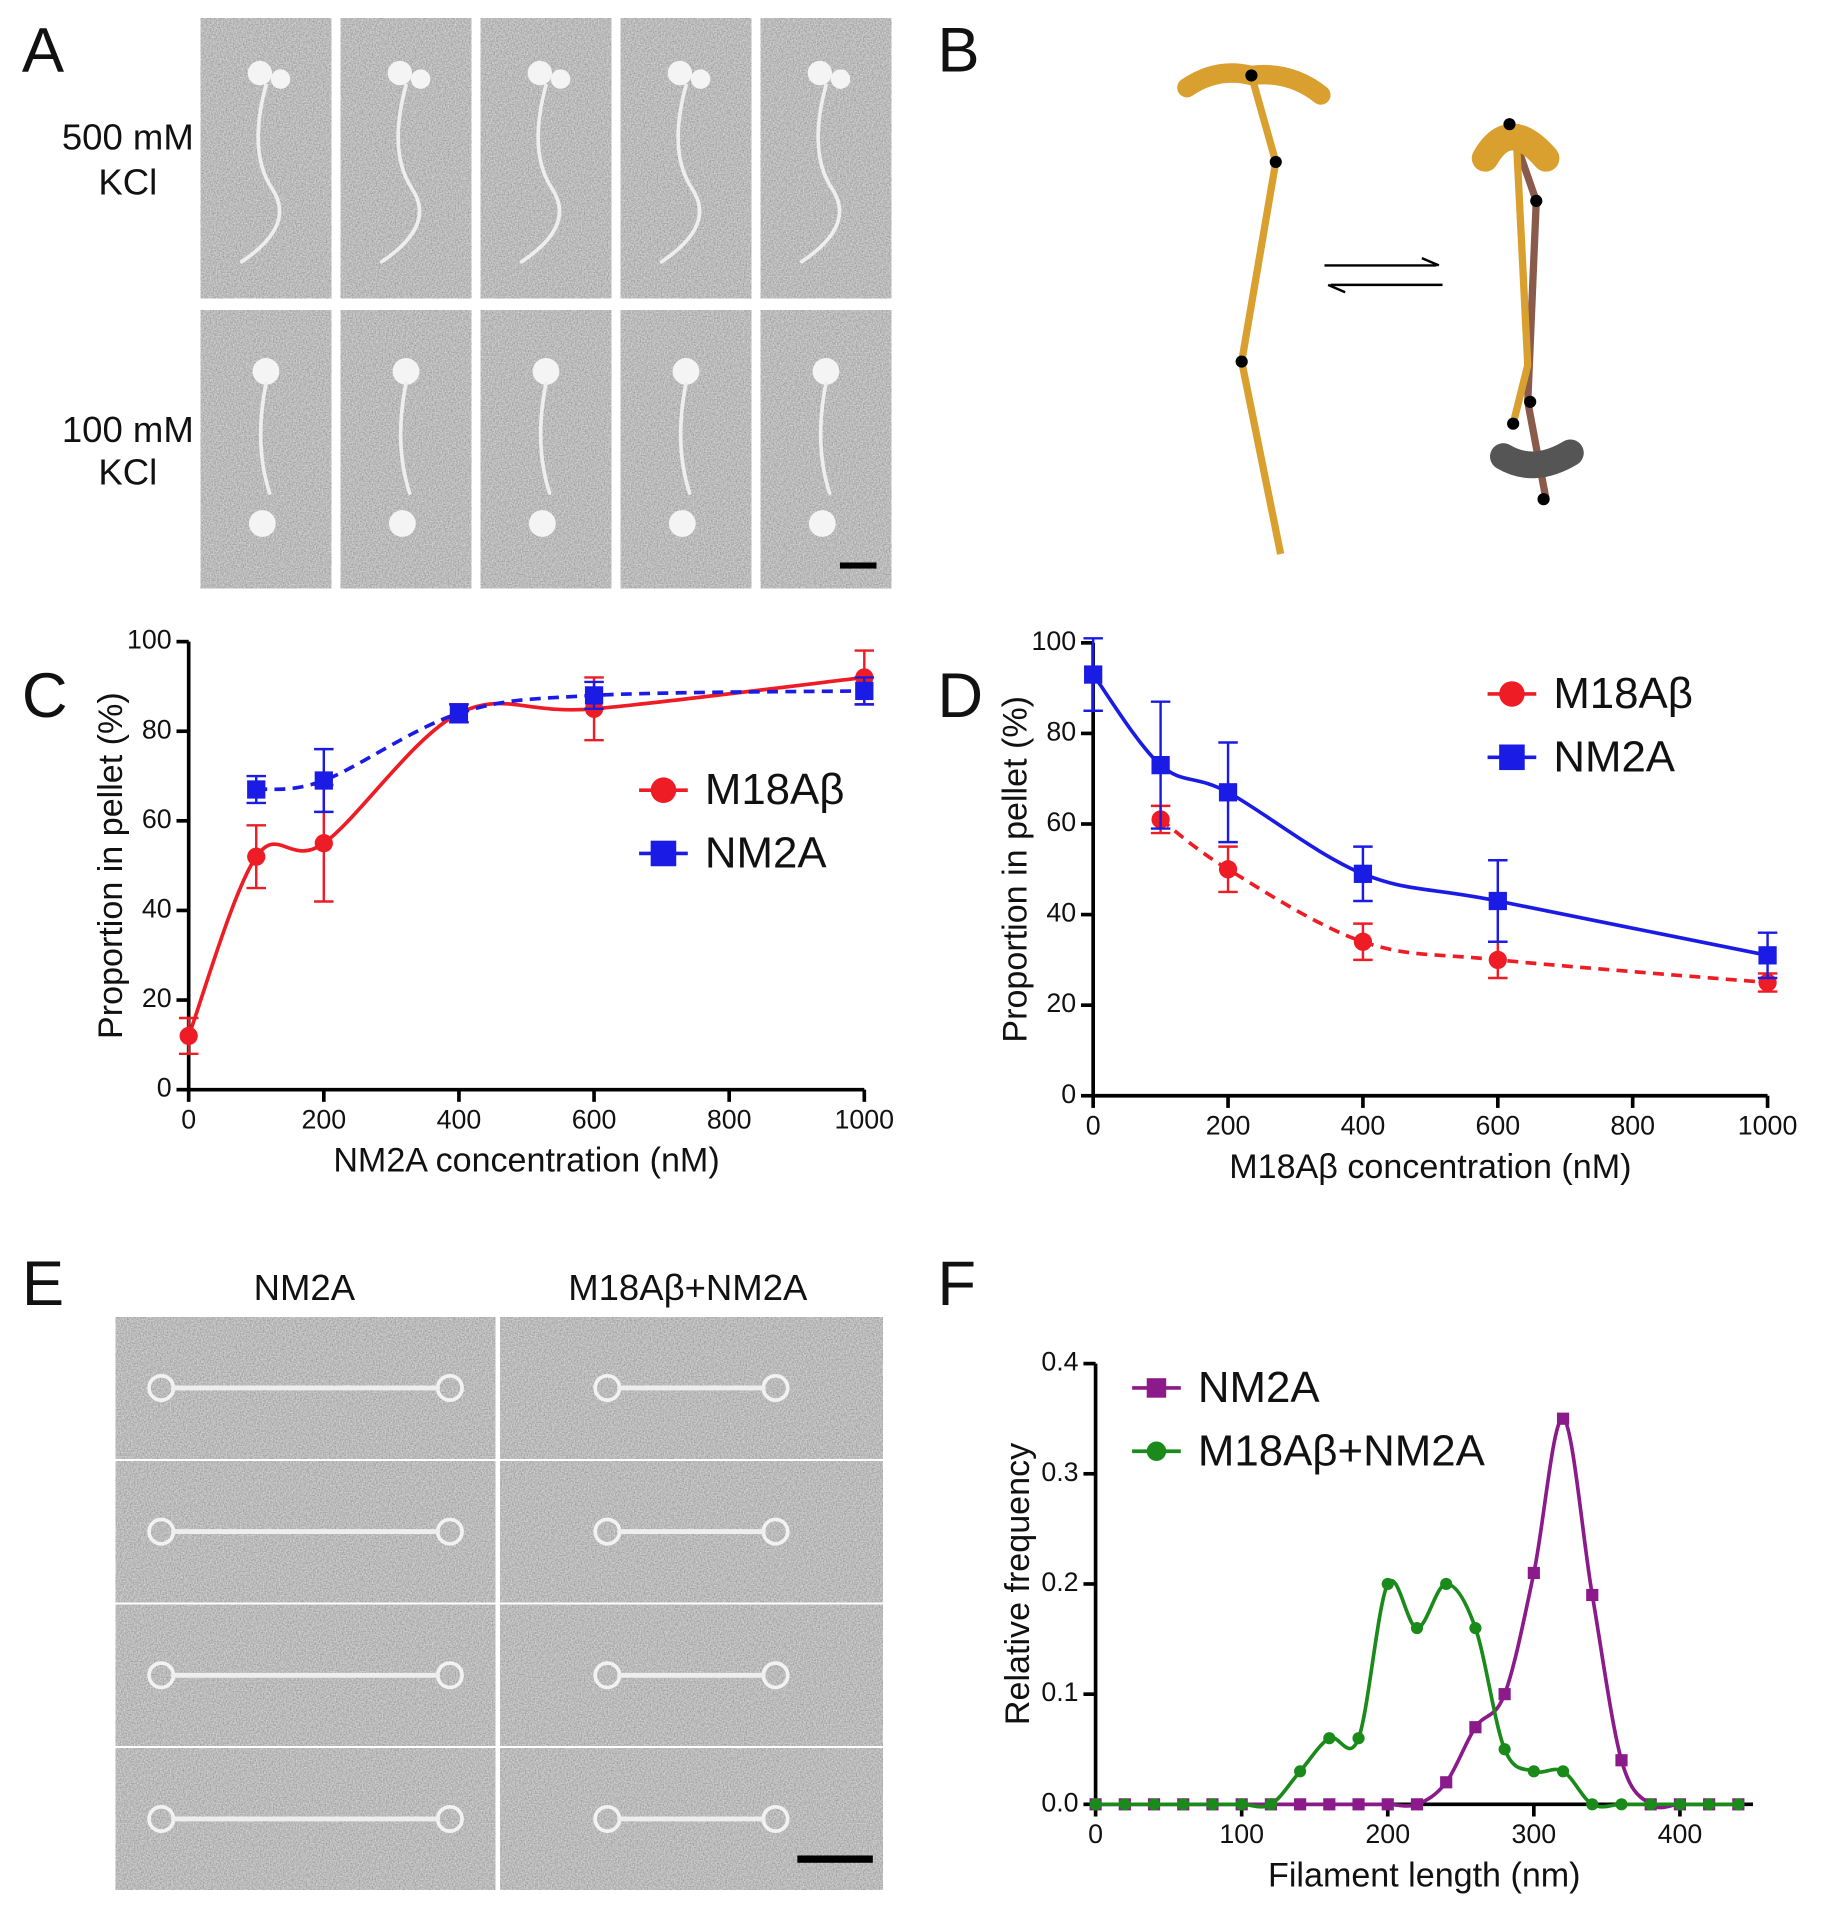  Describe the element at coordinates (1061, 1003) in the screenshot. I see `y-tick-label: 20` at that location.